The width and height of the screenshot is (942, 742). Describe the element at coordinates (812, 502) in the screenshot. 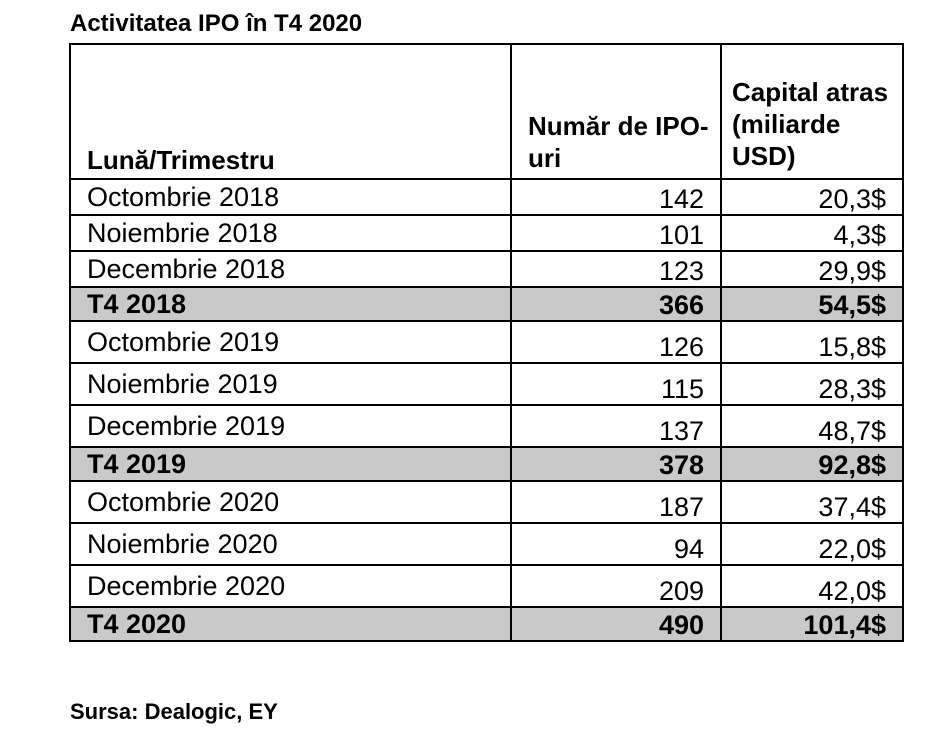

I see `cell-capital: 37,4$` at that location.